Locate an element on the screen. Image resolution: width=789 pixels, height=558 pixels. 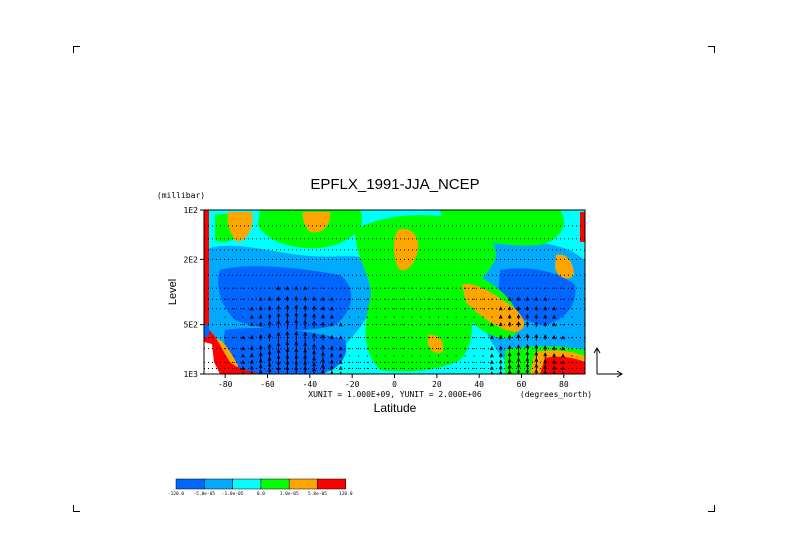
colorbar-label: 5.0e-05 is located at coordinates (317, 494).